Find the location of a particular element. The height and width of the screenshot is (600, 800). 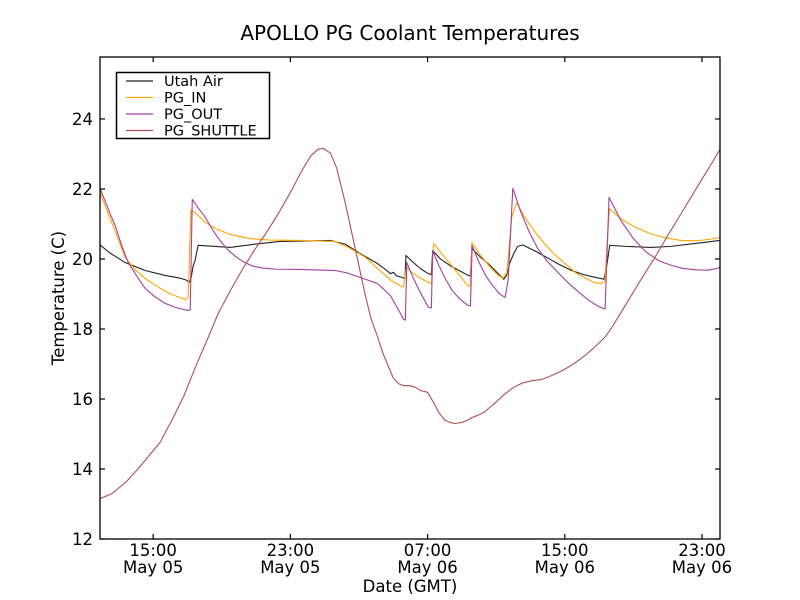

series-line-pg-in is located at coordinates (410, 246).